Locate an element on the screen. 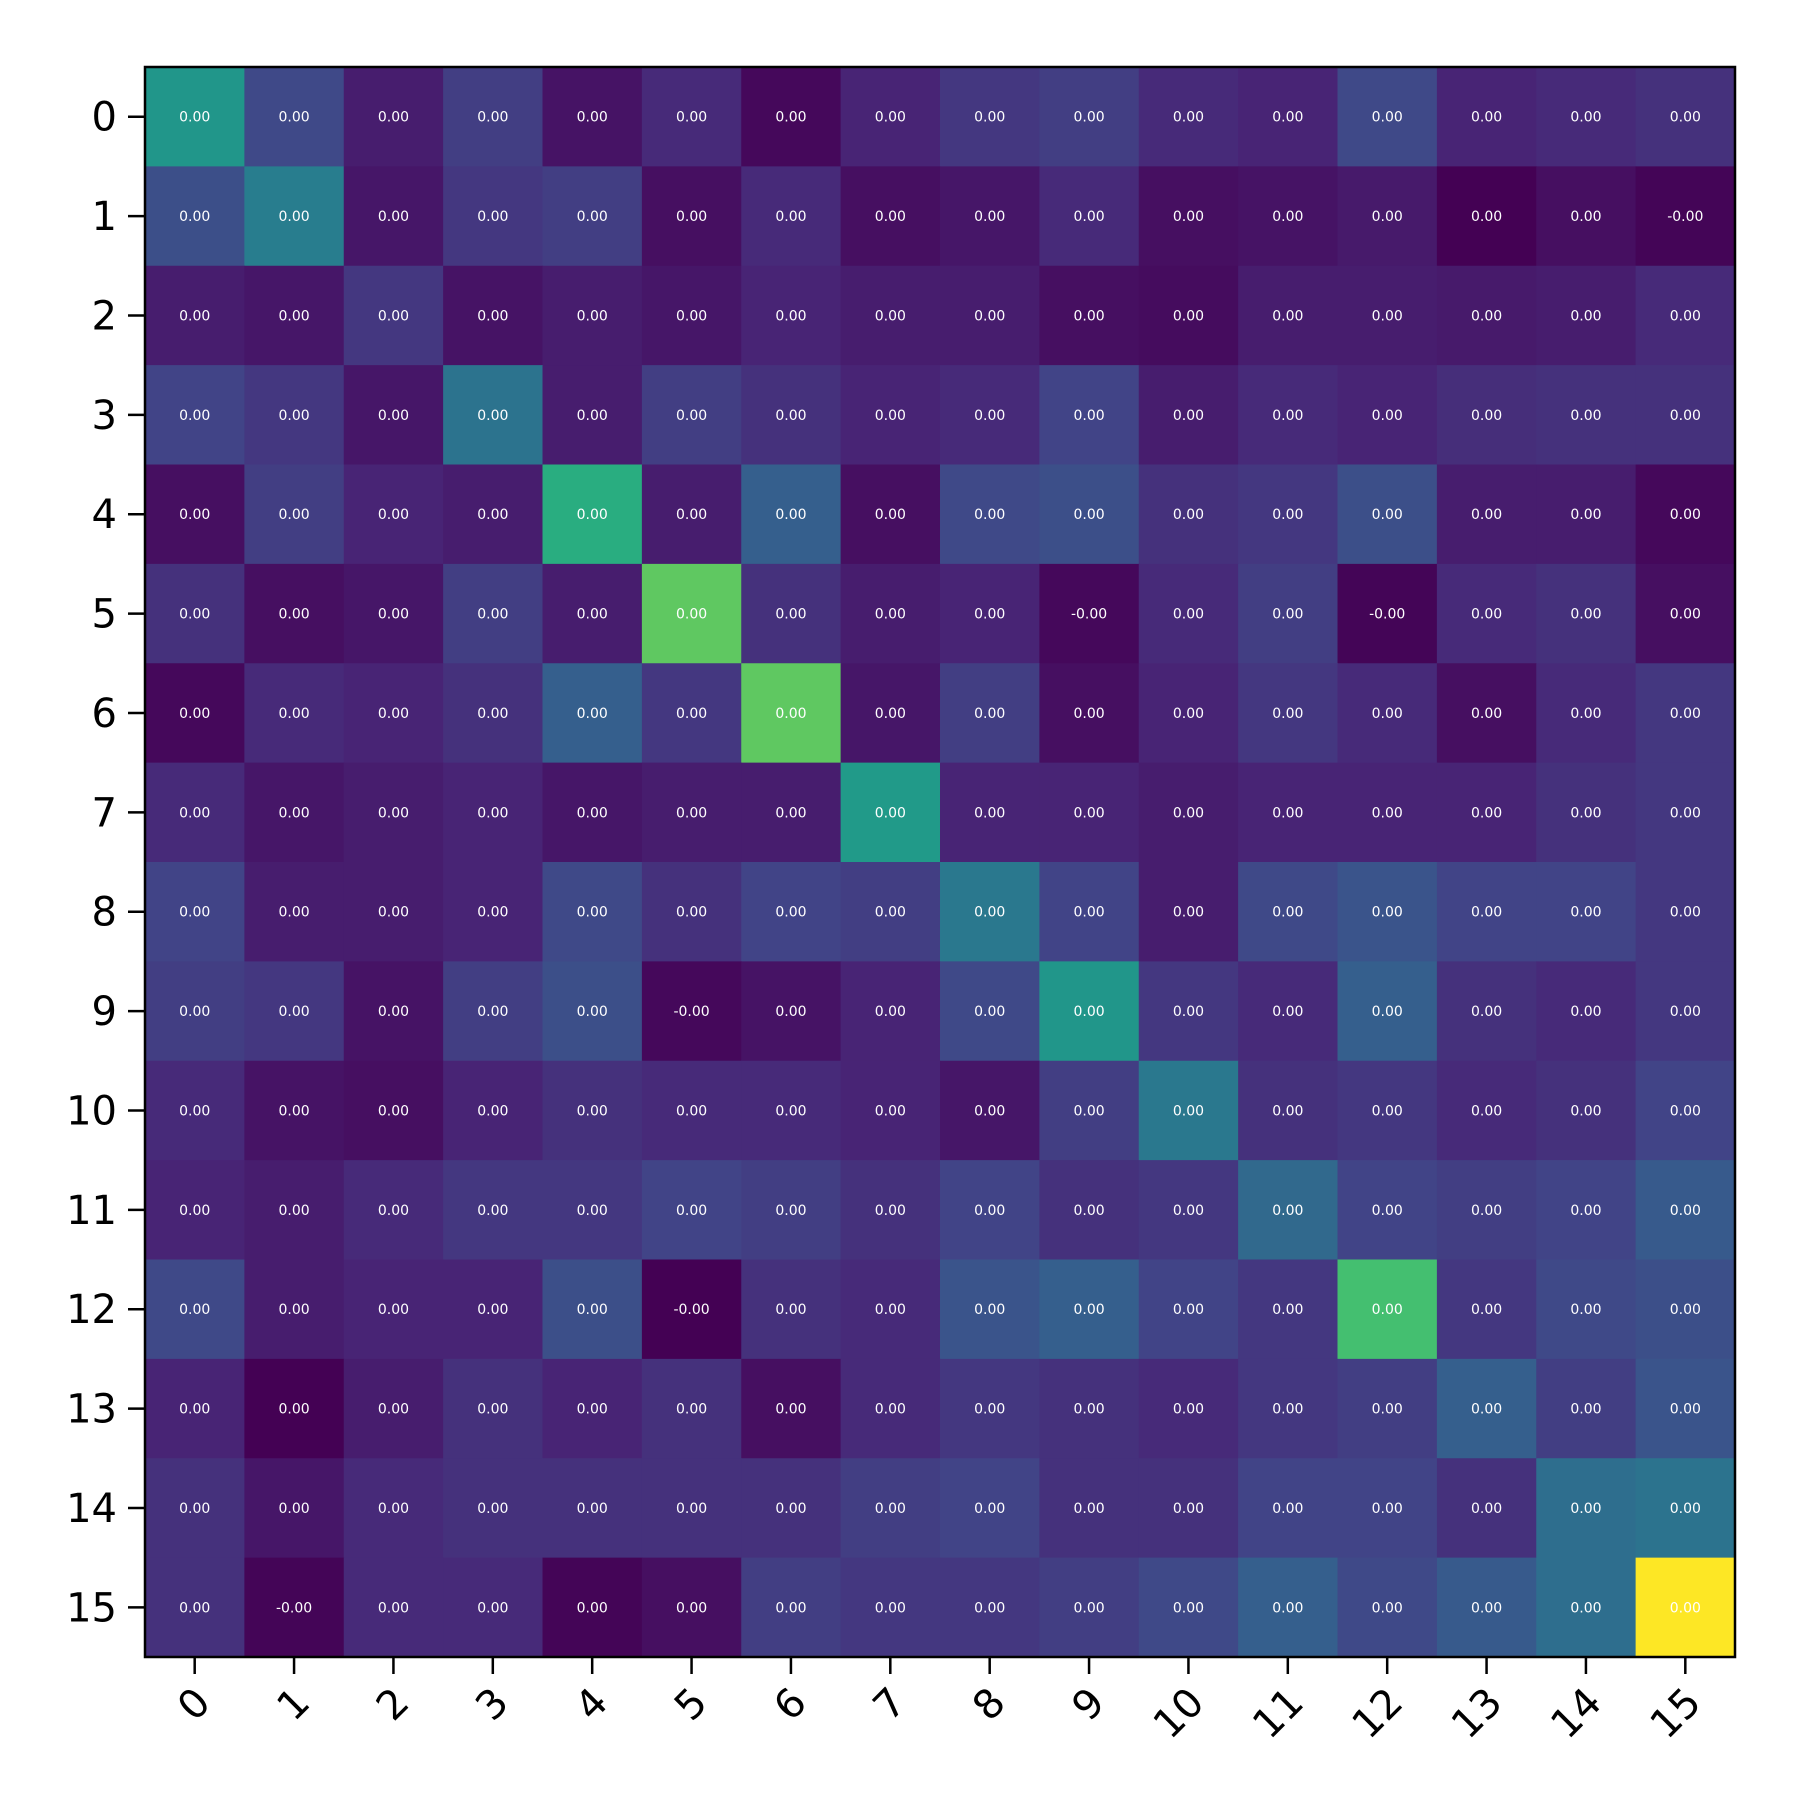 The height and width of the screenshot is (1800, 1800). heatmap-cell-r3-c7 is located at coordinates (890, 415).